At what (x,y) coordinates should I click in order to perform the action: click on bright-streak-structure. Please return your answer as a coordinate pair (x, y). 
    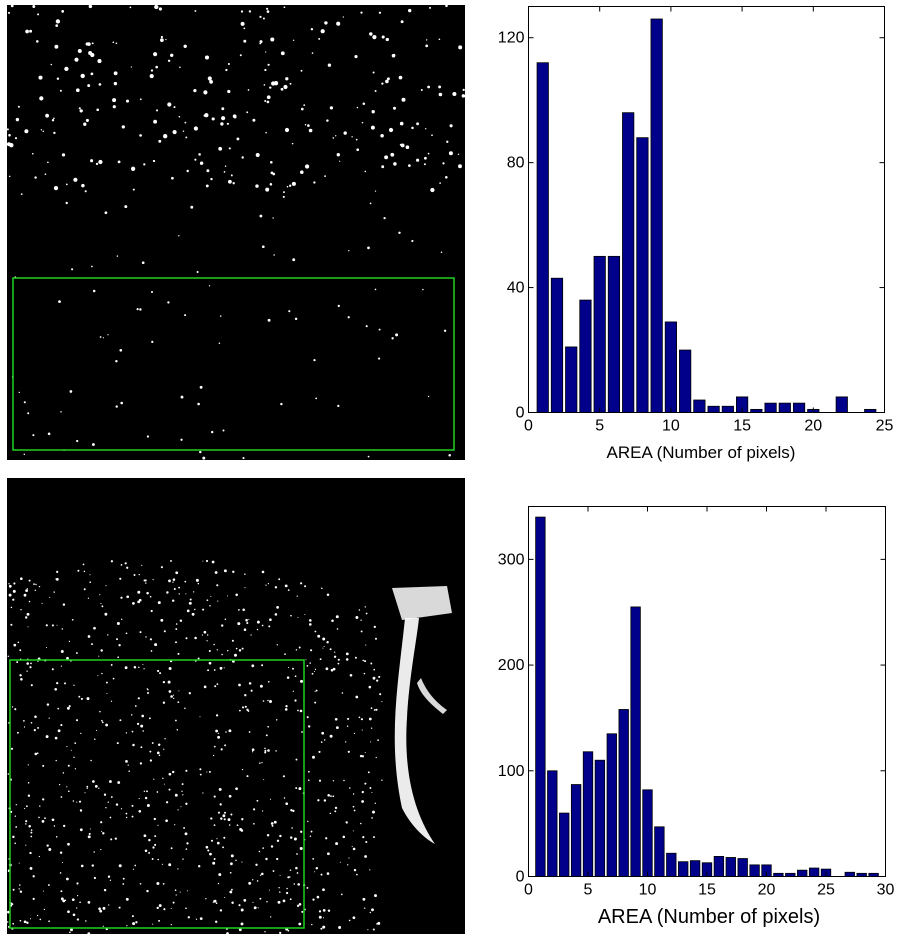
    Looking at the image, I should click on (422, 715).